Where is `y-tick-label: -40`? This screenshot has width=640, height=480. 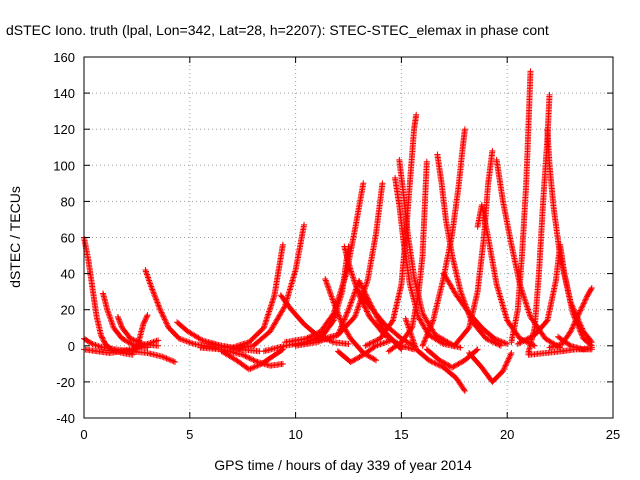
y-tick-label: -40 is located at coordinates (65, 418).